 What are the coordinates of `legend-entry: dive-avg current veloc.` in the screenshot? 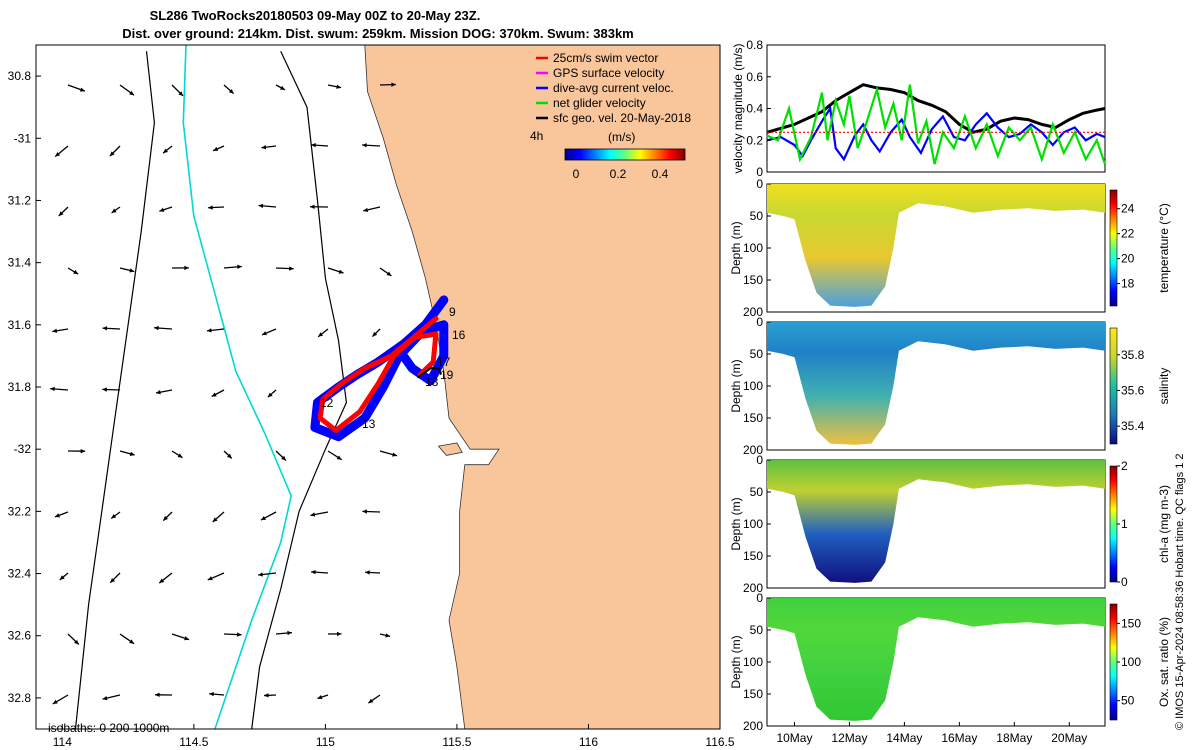 It's located at (605, 88).